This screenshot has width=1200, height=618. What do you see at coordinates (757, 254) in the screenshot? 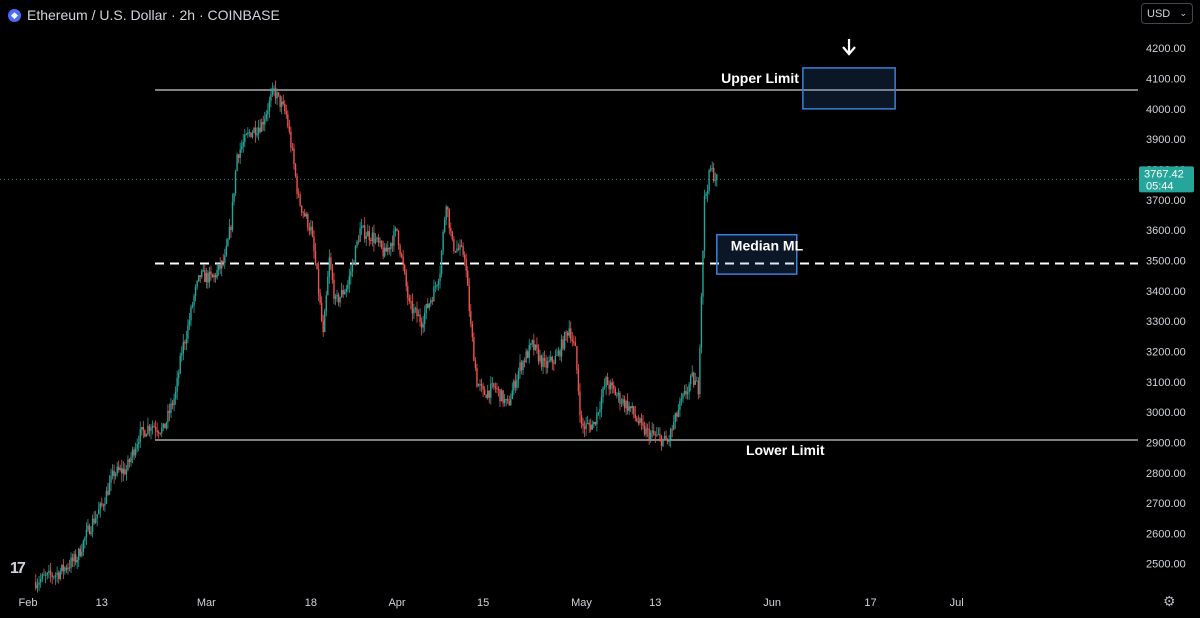
I see `median-box` at bounding box center [757, 254].